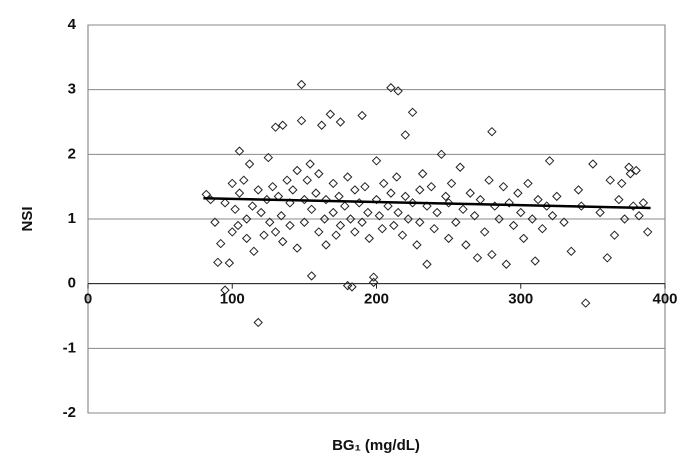  What do you see at coordinates (664, 299) in the screenshot?
I see `x-tick-label: 400` at bounding box center [664, 299].